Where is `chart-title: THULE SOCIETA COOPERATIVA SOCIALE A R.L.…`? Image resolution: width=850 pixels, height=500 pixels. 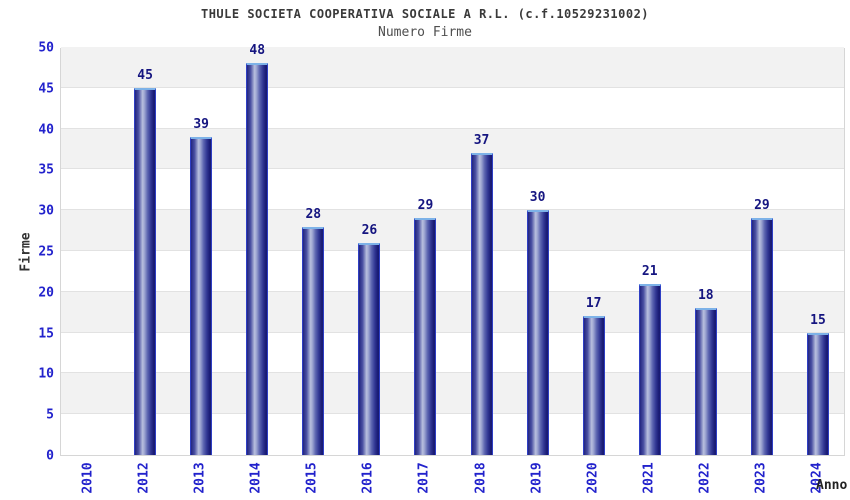 chart-title: THULE SOCIETA COOPERATIVA SOCIALE A R.L.… is located at coordinates (425, 14).